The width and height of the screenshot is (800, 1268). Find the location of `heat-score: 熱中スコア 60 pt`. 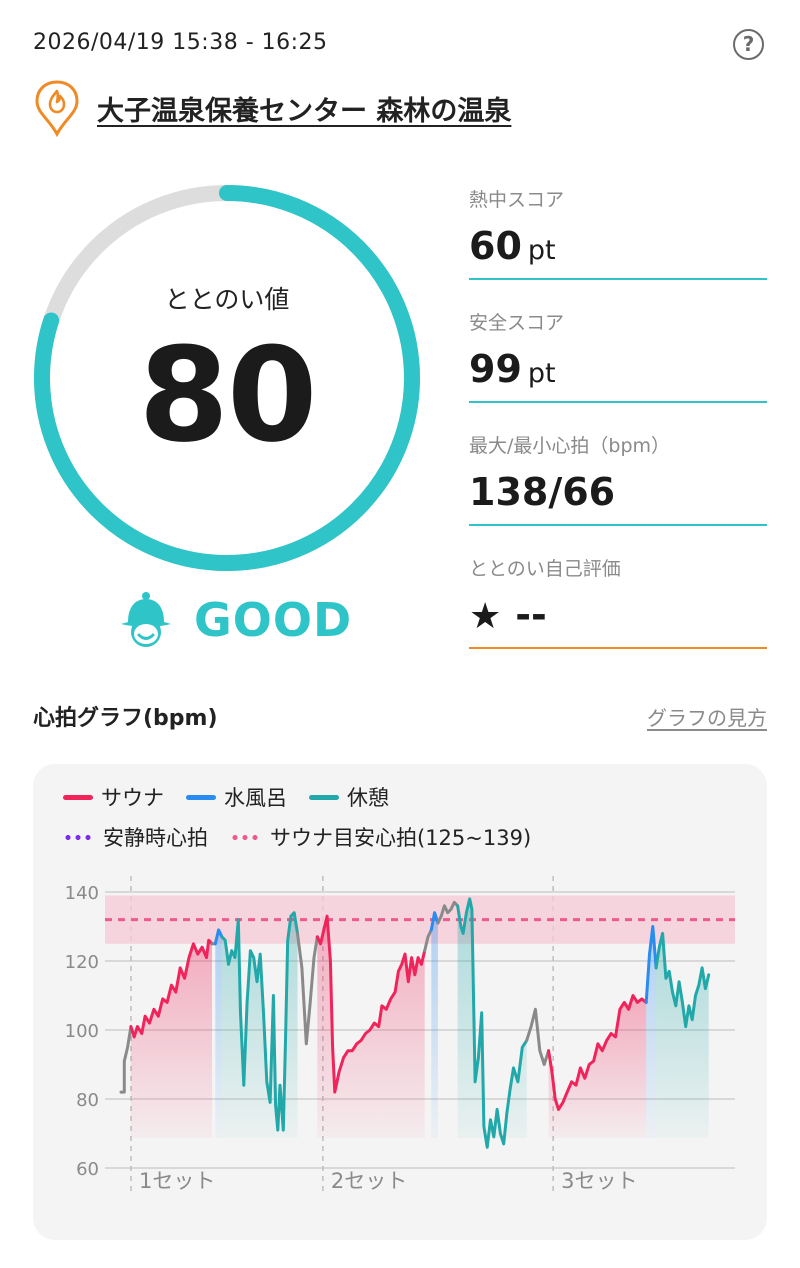

heat-score: 熱中スコア 60 pt is located at coordinates (618, 232).